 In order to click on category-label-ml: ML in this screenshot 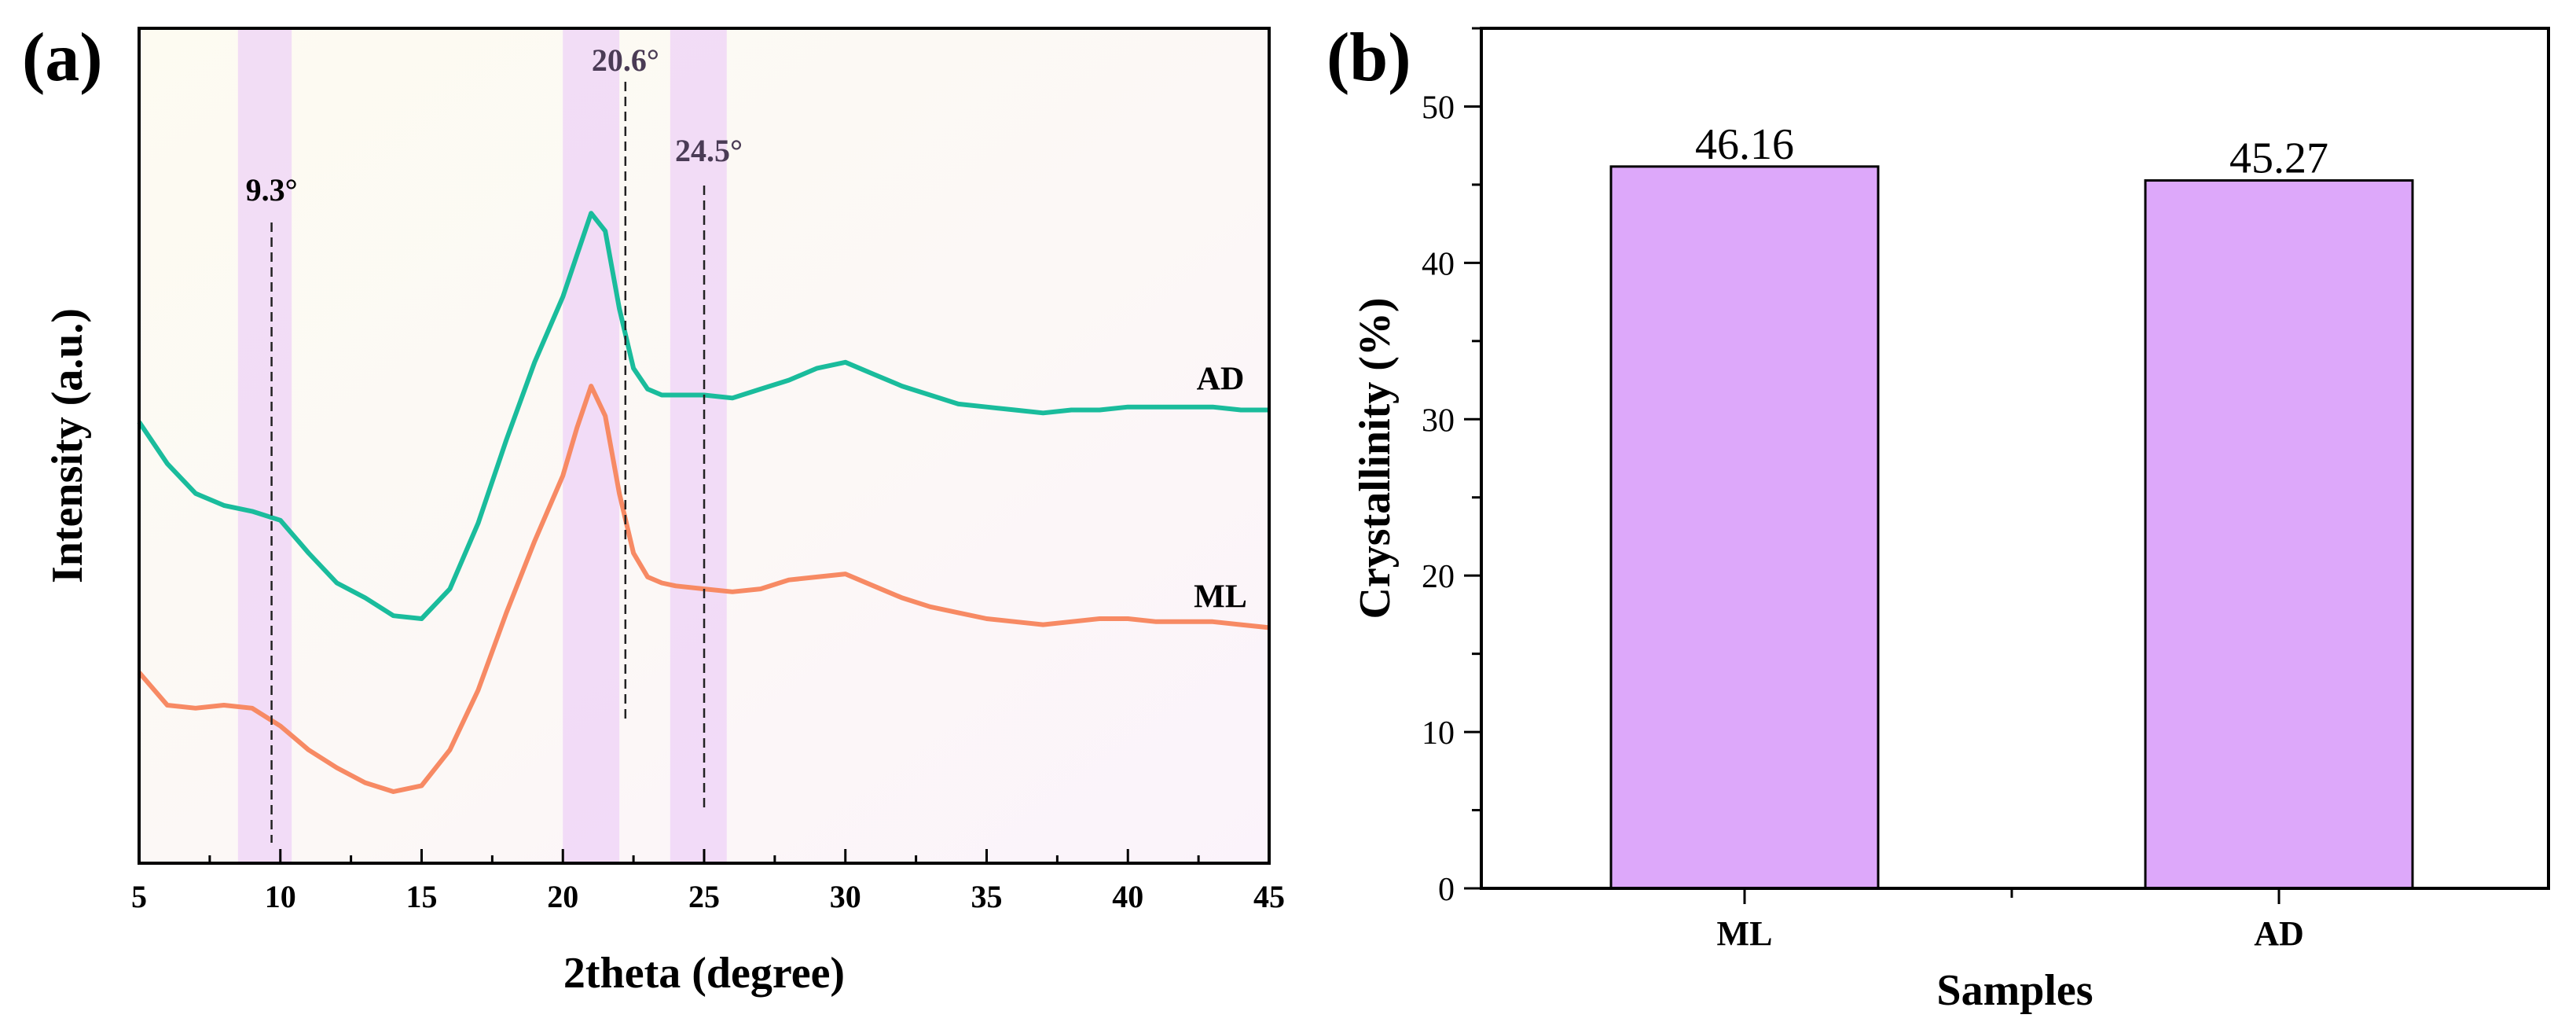, I will do `click(1745, 933)`.